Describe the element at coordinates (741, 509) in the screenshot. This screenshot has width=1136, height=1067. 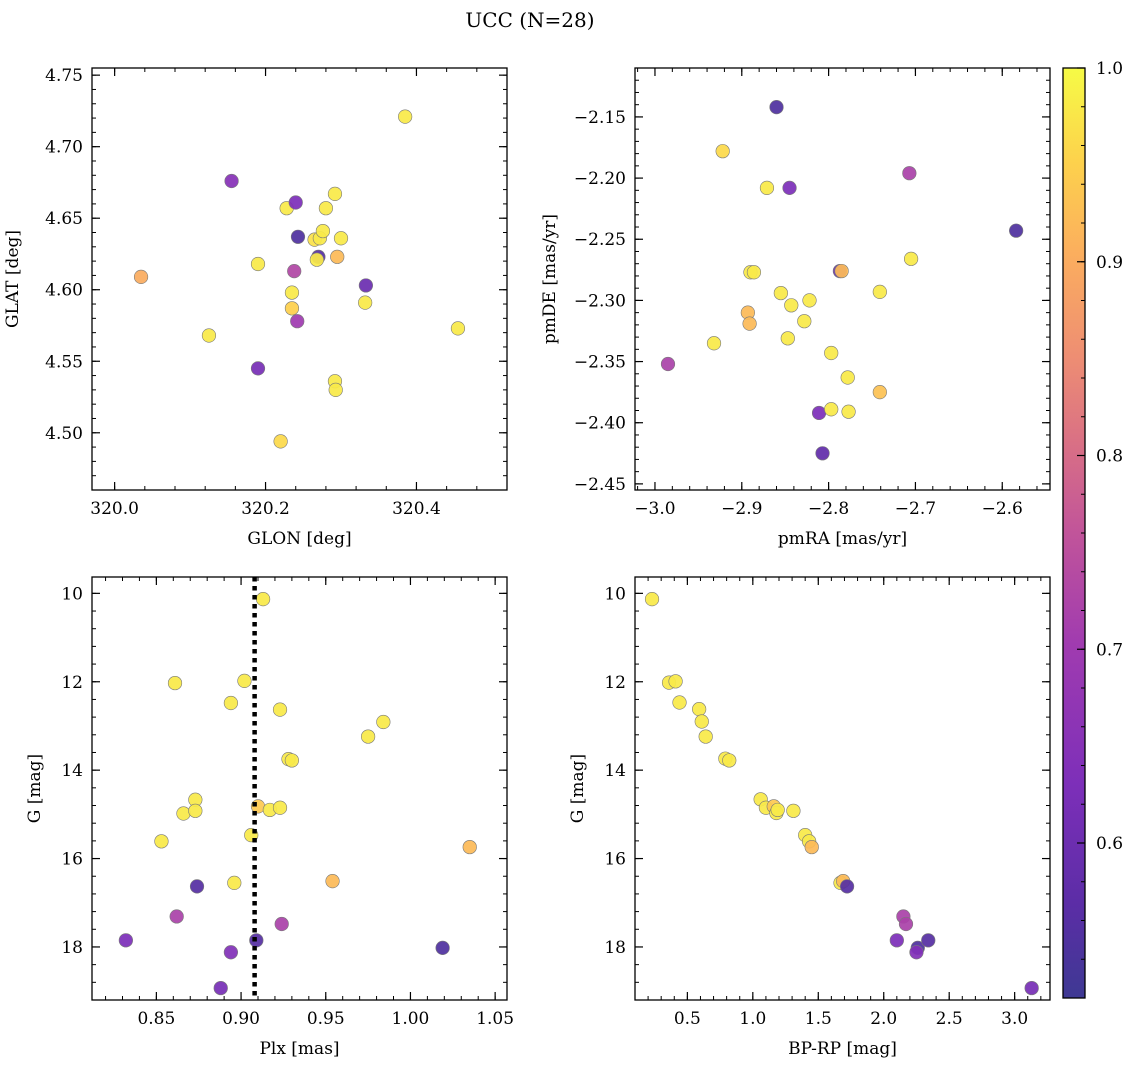
I see `x-tick-label: −2.9` at that location.